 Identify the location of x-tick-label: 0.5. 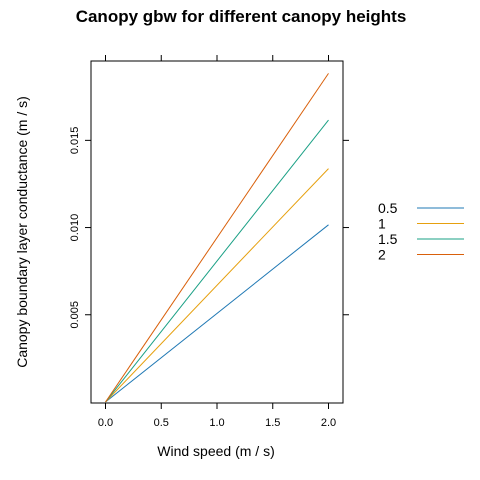
(161, 423).